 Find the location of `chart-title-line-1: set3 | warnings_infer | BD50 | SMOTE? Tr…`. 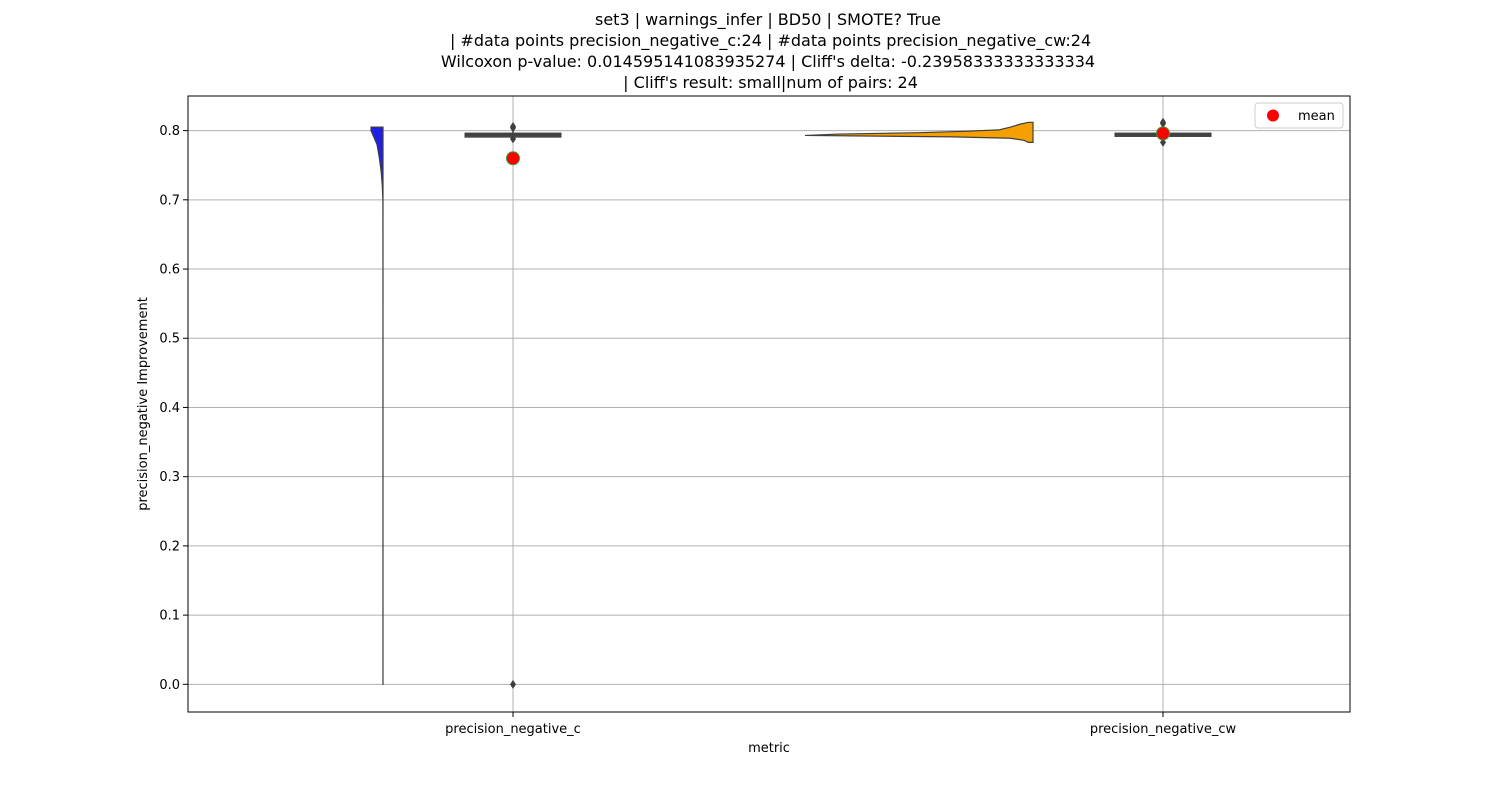

chart-title-line-1: set3 | warnings_infer | BD50 | SMOTE? Tr… is located at coordinates (768, 20).